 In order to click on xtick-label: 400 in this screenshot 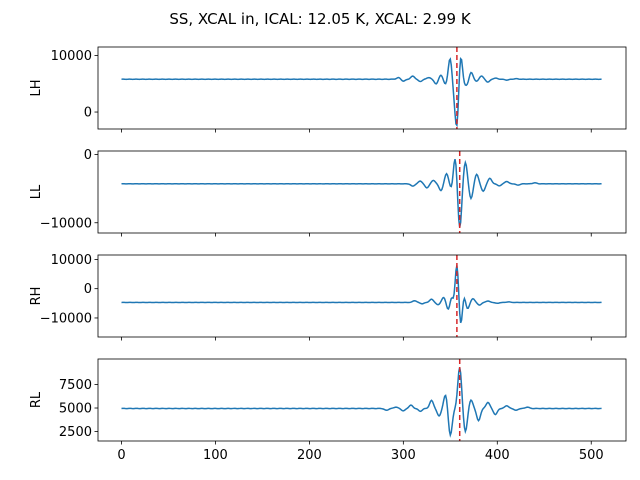, I will do `click(497, 455)`.